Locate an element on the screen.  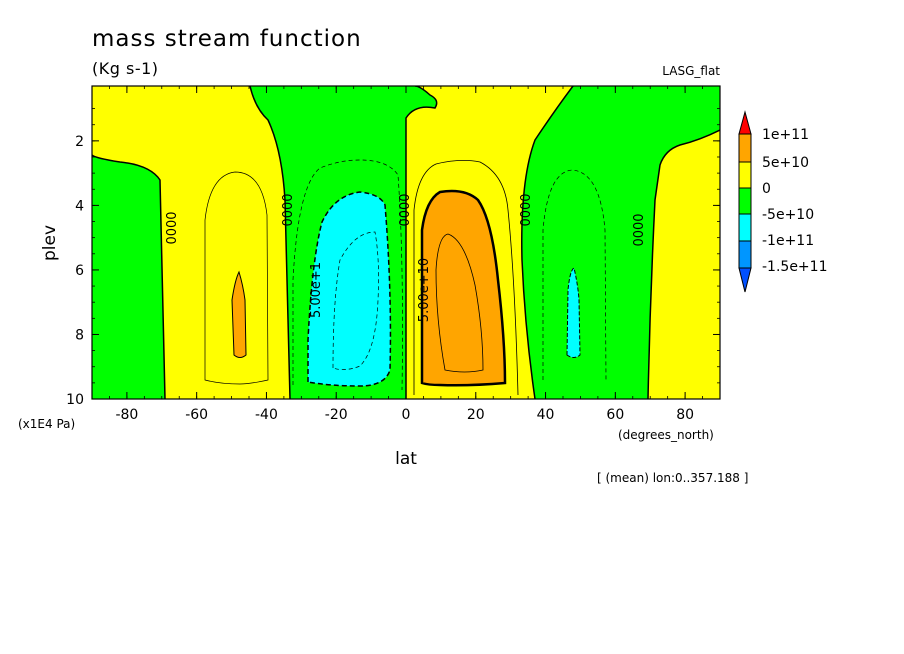
fill-n-hadley-core is located at coordinates (463, 288).